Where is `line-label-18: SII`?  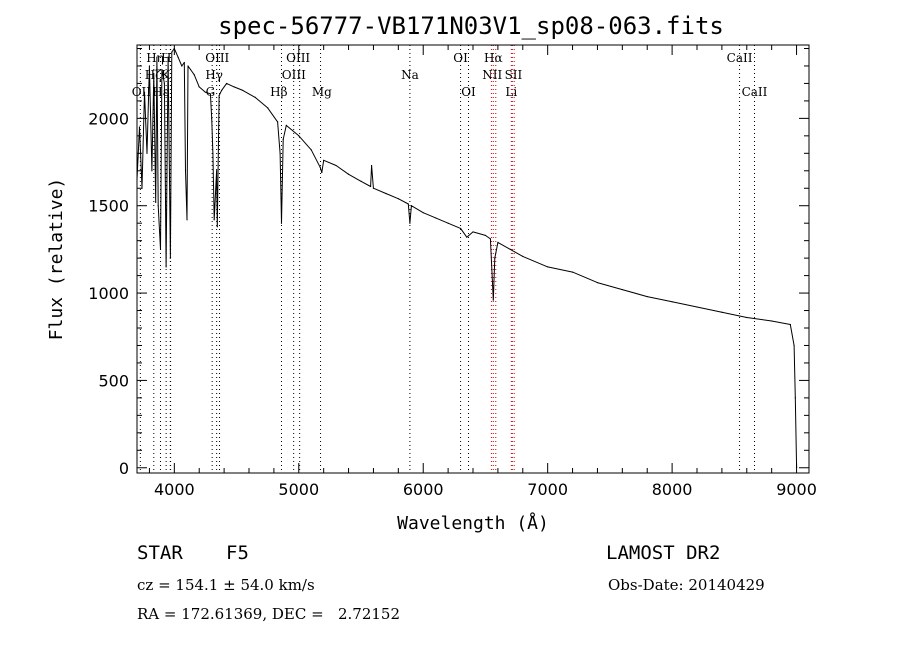 line-label-18: SII is located at coordinates (514, 75).